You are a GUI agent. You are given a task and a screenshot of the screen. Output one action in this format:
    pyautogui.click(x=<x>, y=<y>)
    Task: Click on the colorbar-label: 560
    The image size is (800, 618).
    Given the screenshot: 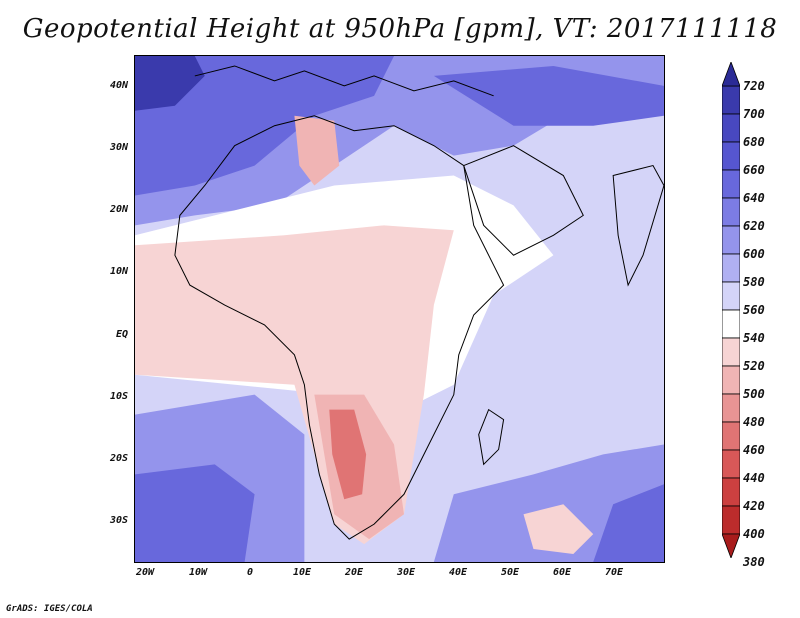 What is the action you would take?
    pyautogui.click(x=754, y=310)
    